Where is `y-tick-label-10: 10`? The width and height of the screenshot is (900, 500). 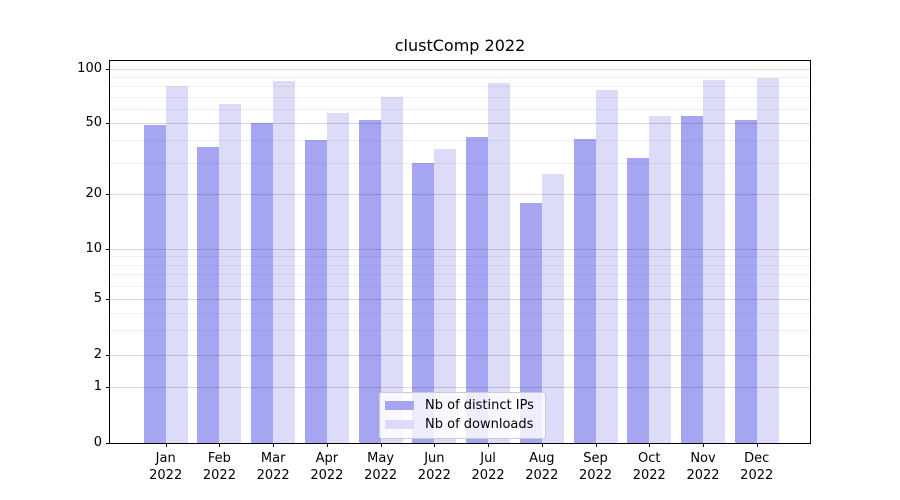
y-tick-label-10: 10 is located at coordinates (93, 248).